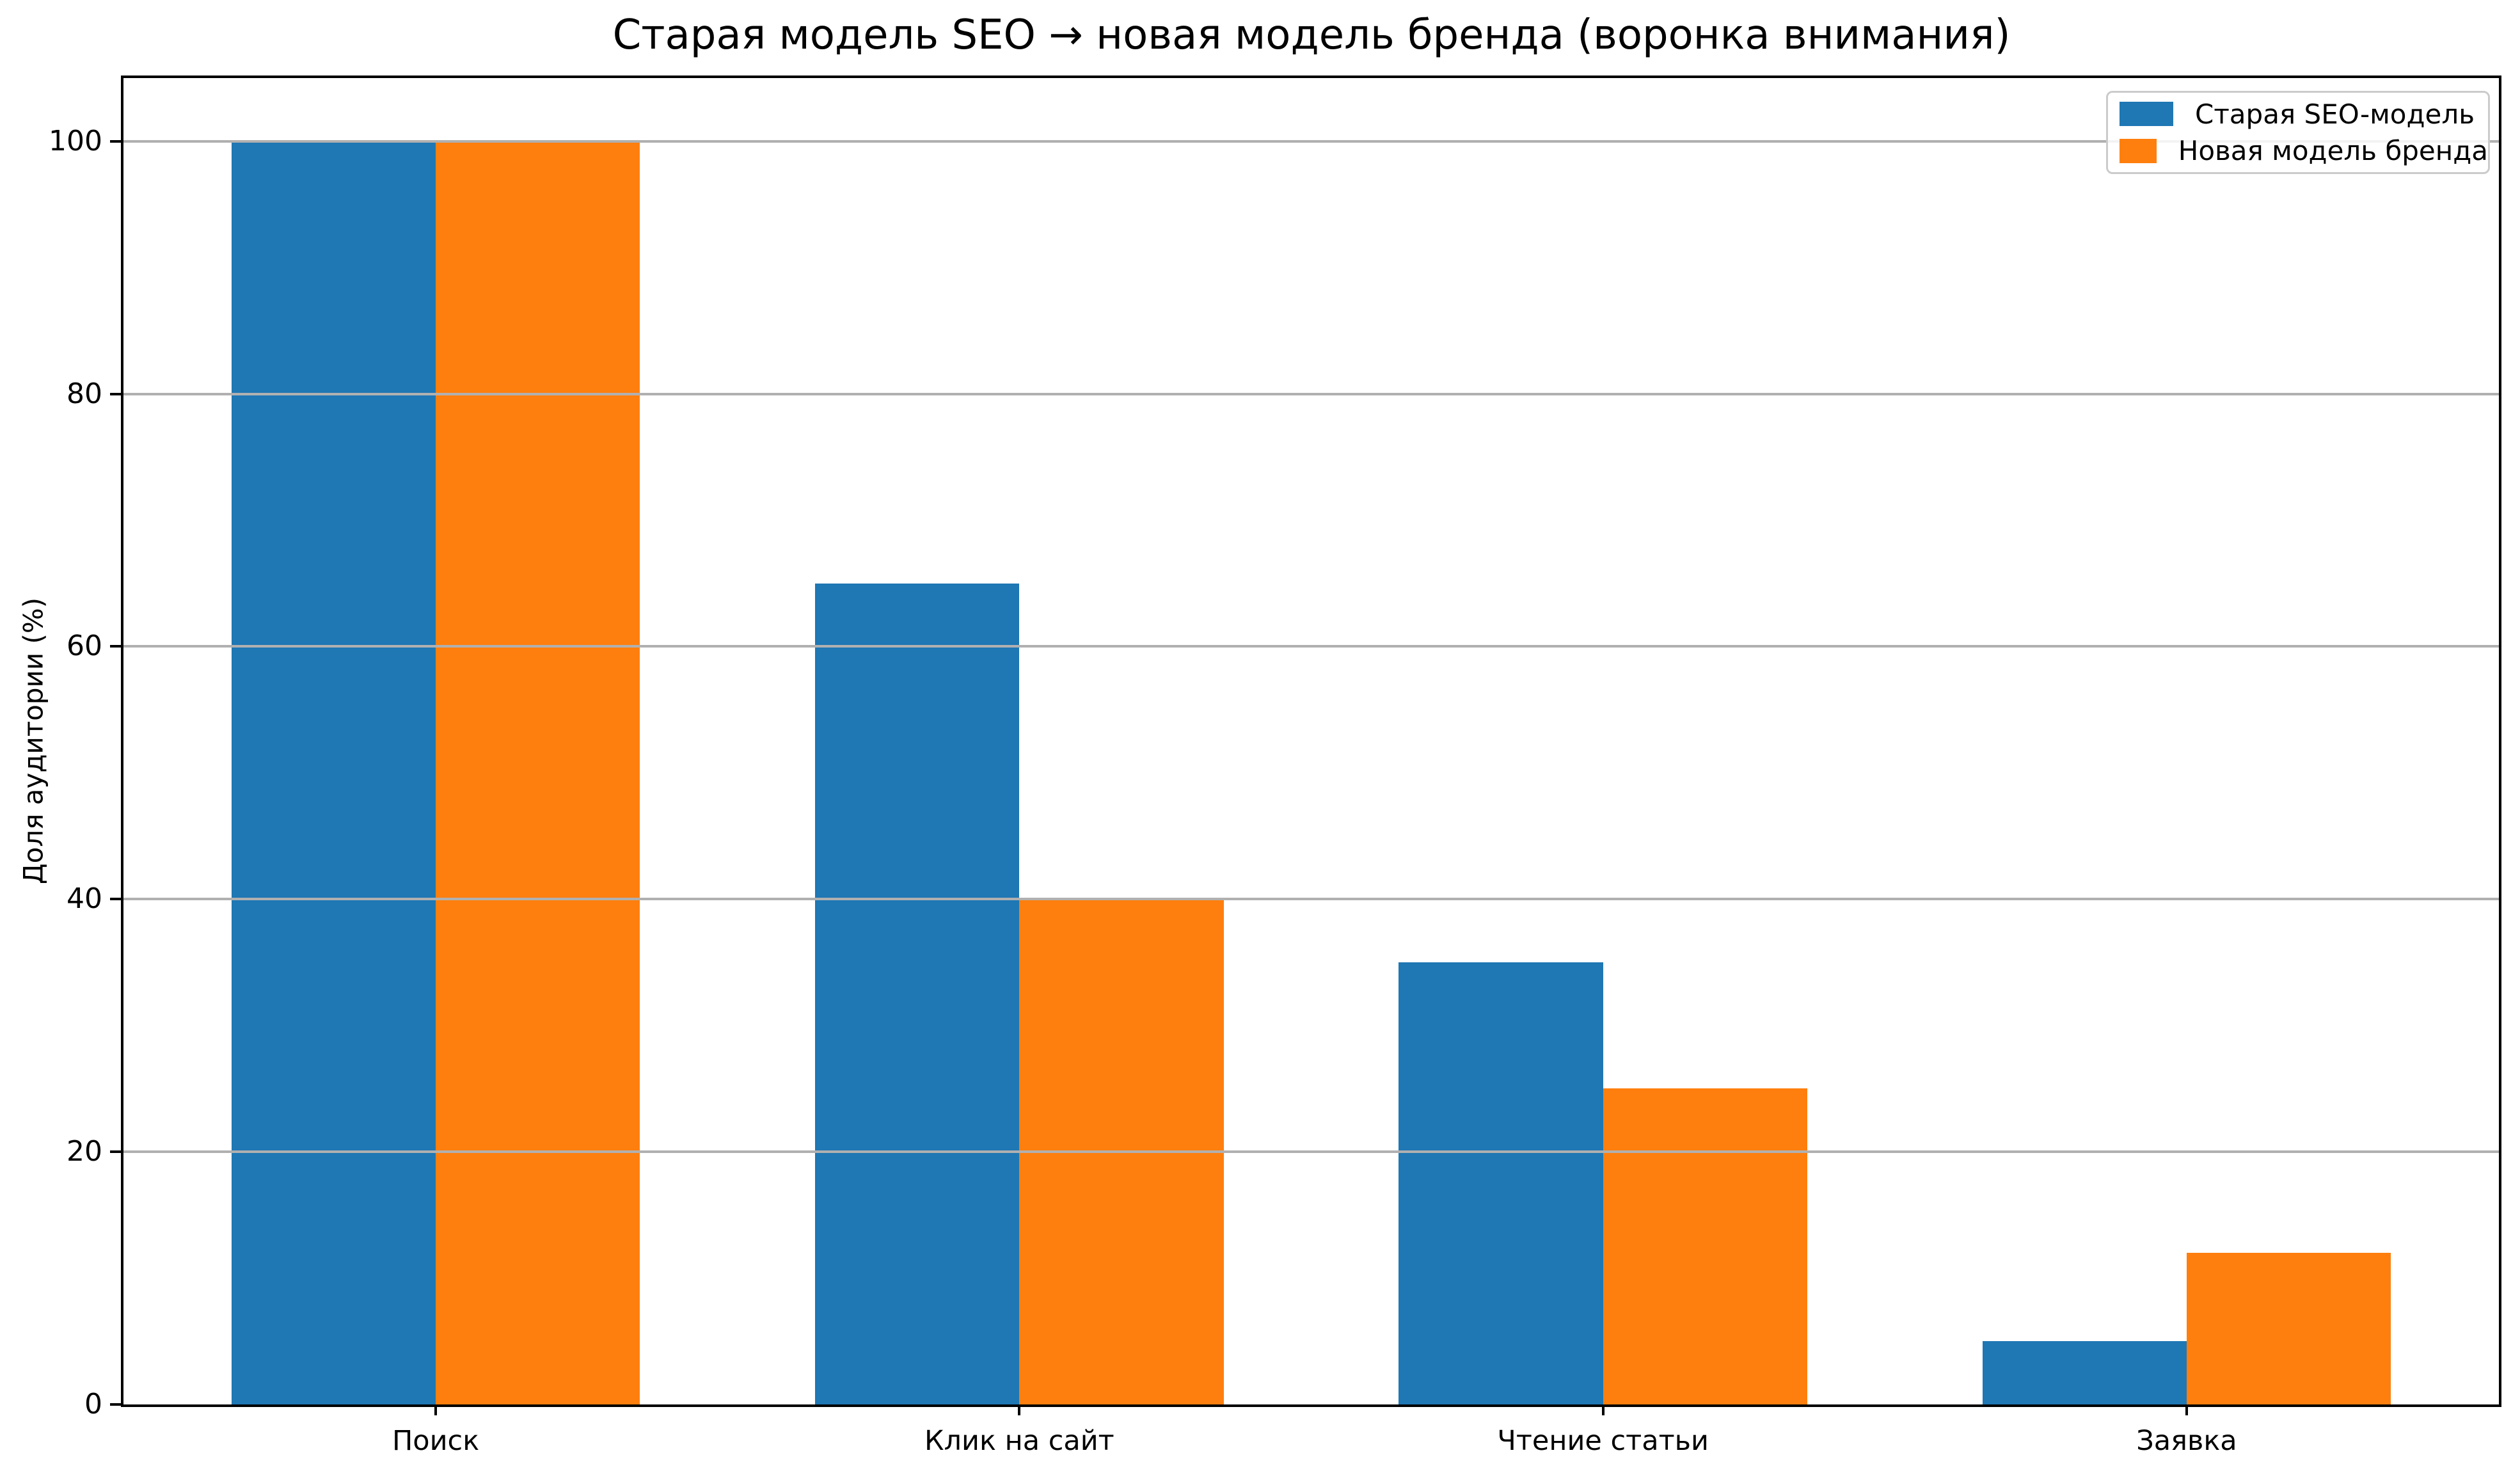 Image resolution: width=2520 pixels, height=1471 pixels. What do you see at coordinates (2186, 1441) in the screenshot?
I see `x-tick-label-3: Заявка` at bounding box center [2186, 1441].